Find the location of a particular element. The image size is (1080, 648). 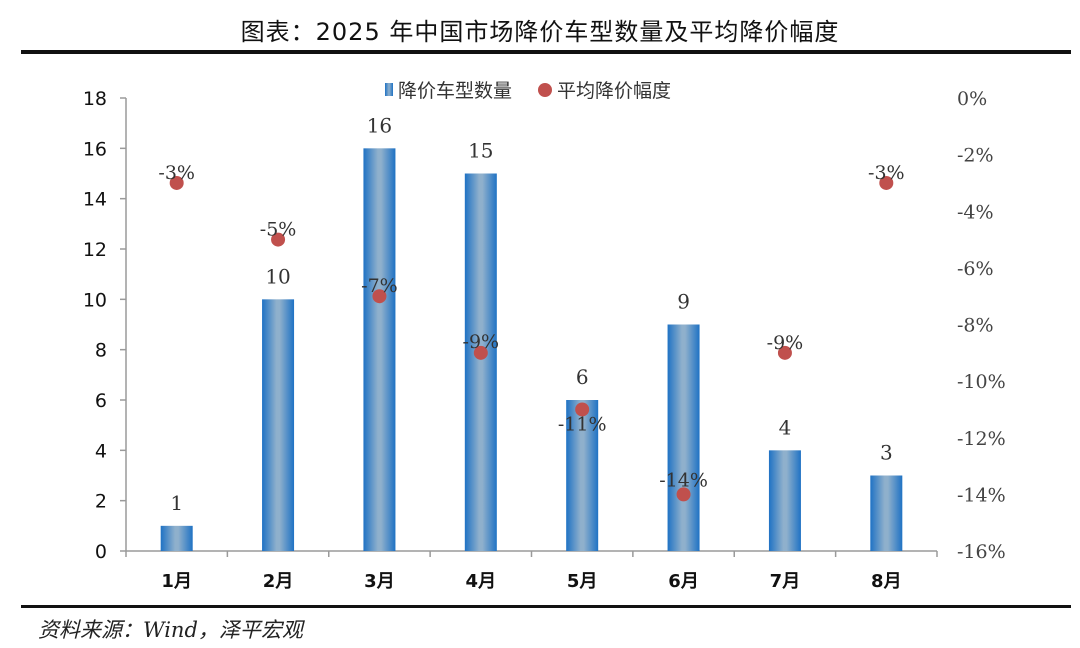

legend-dot-label: 平均降价幅度 is located at coordinates (614, 91).